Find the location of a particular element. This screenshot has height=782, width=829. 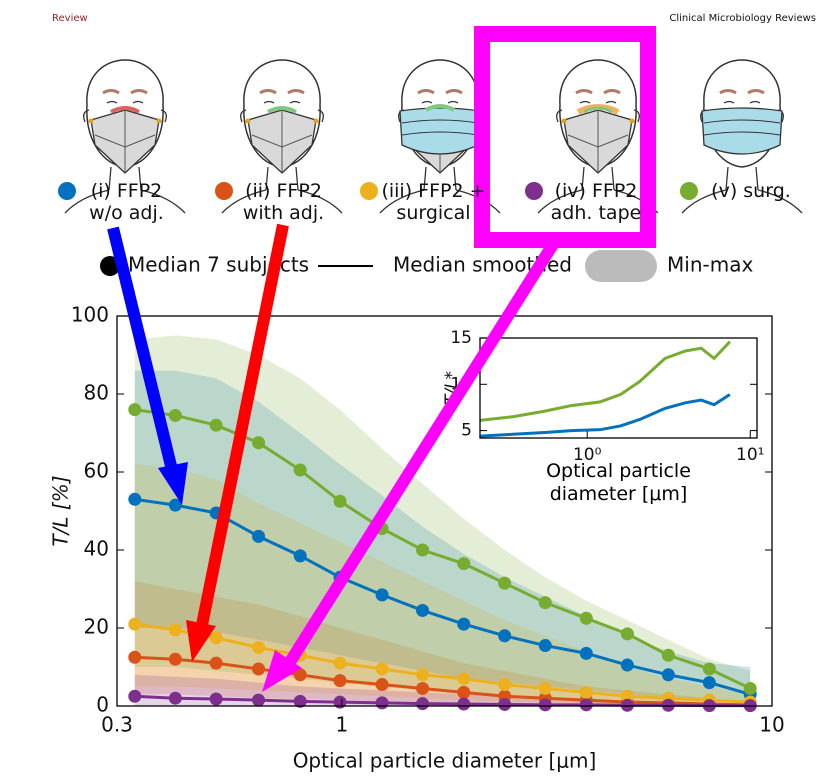

y-tick-label: 0 is located at coordinates (102, 705).